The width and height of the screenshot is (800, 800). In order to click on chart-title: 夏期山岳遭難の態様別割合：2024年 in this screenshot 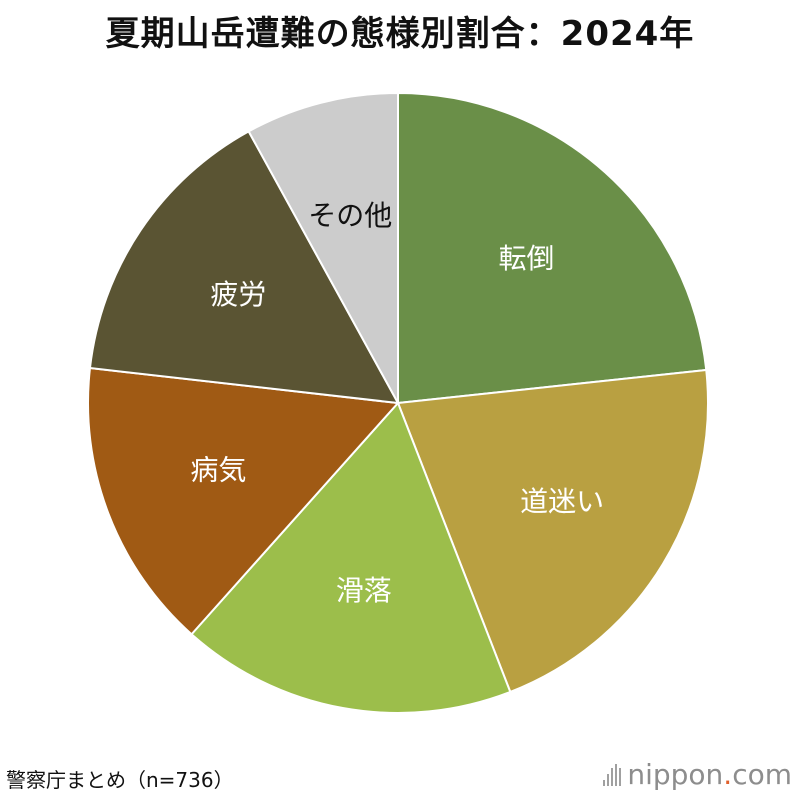, I will do `click(400, 34)`.